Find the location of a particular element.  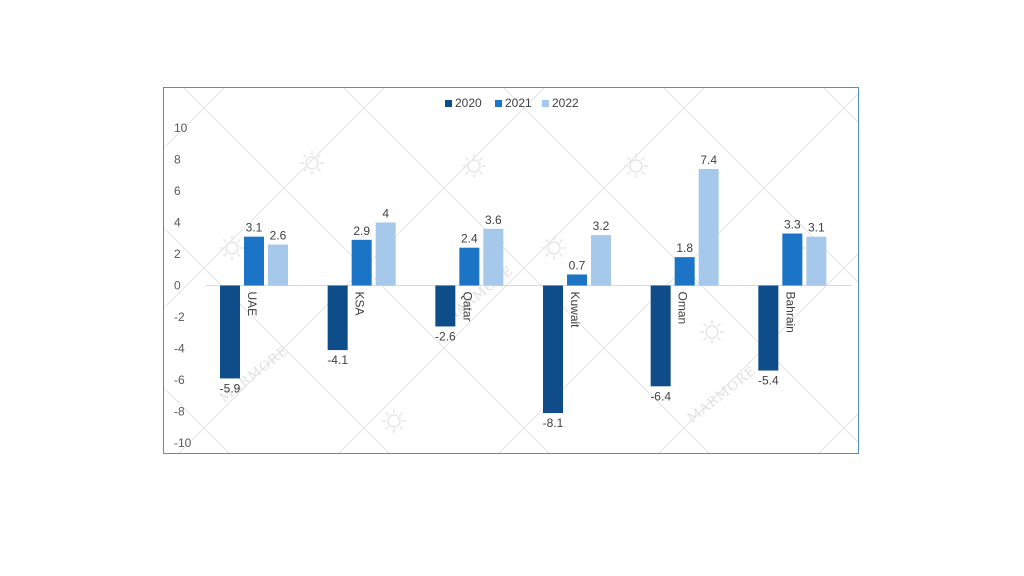

legend-label-2021: 2021 is located at coordinates (518, 103).